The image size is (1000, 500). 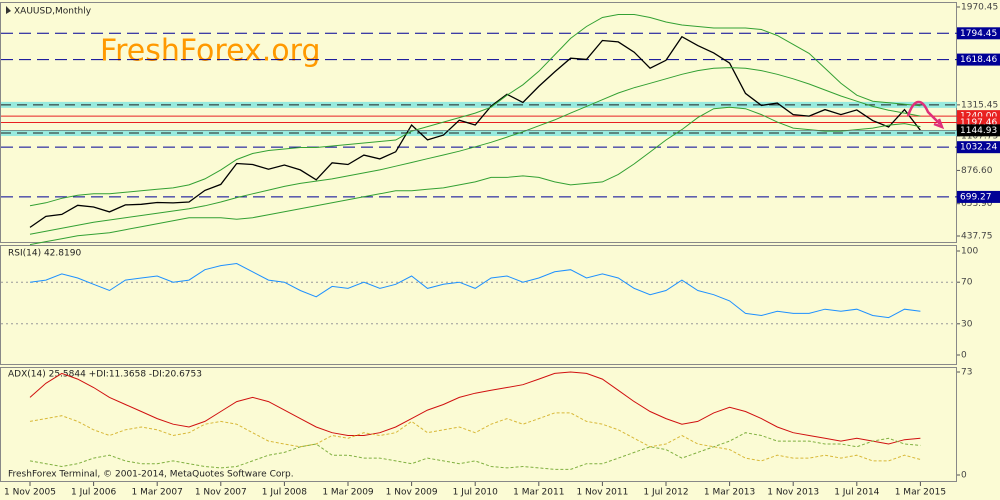 I want to click on y-tick-label: 437.75, so click(x=977, y=237).